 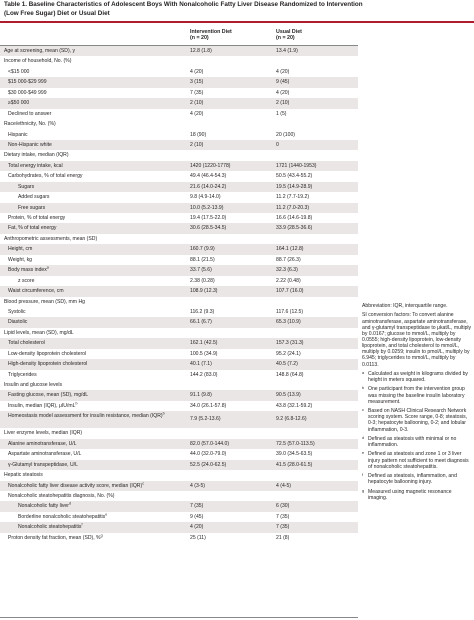 I want to click on intervention-value: 2 (10), so click(x=197, y=144).